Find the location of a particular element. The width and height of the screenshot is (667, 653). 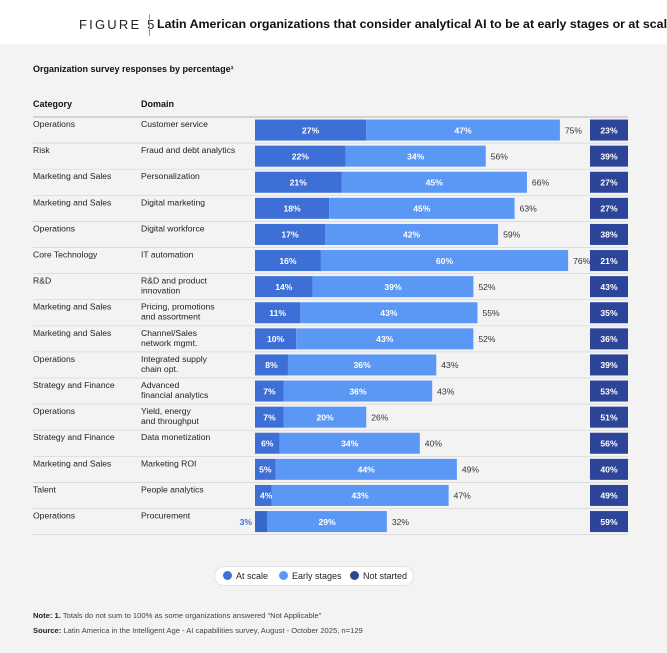

bar-not-started-value: 21% is located at coordinates (609, 261).